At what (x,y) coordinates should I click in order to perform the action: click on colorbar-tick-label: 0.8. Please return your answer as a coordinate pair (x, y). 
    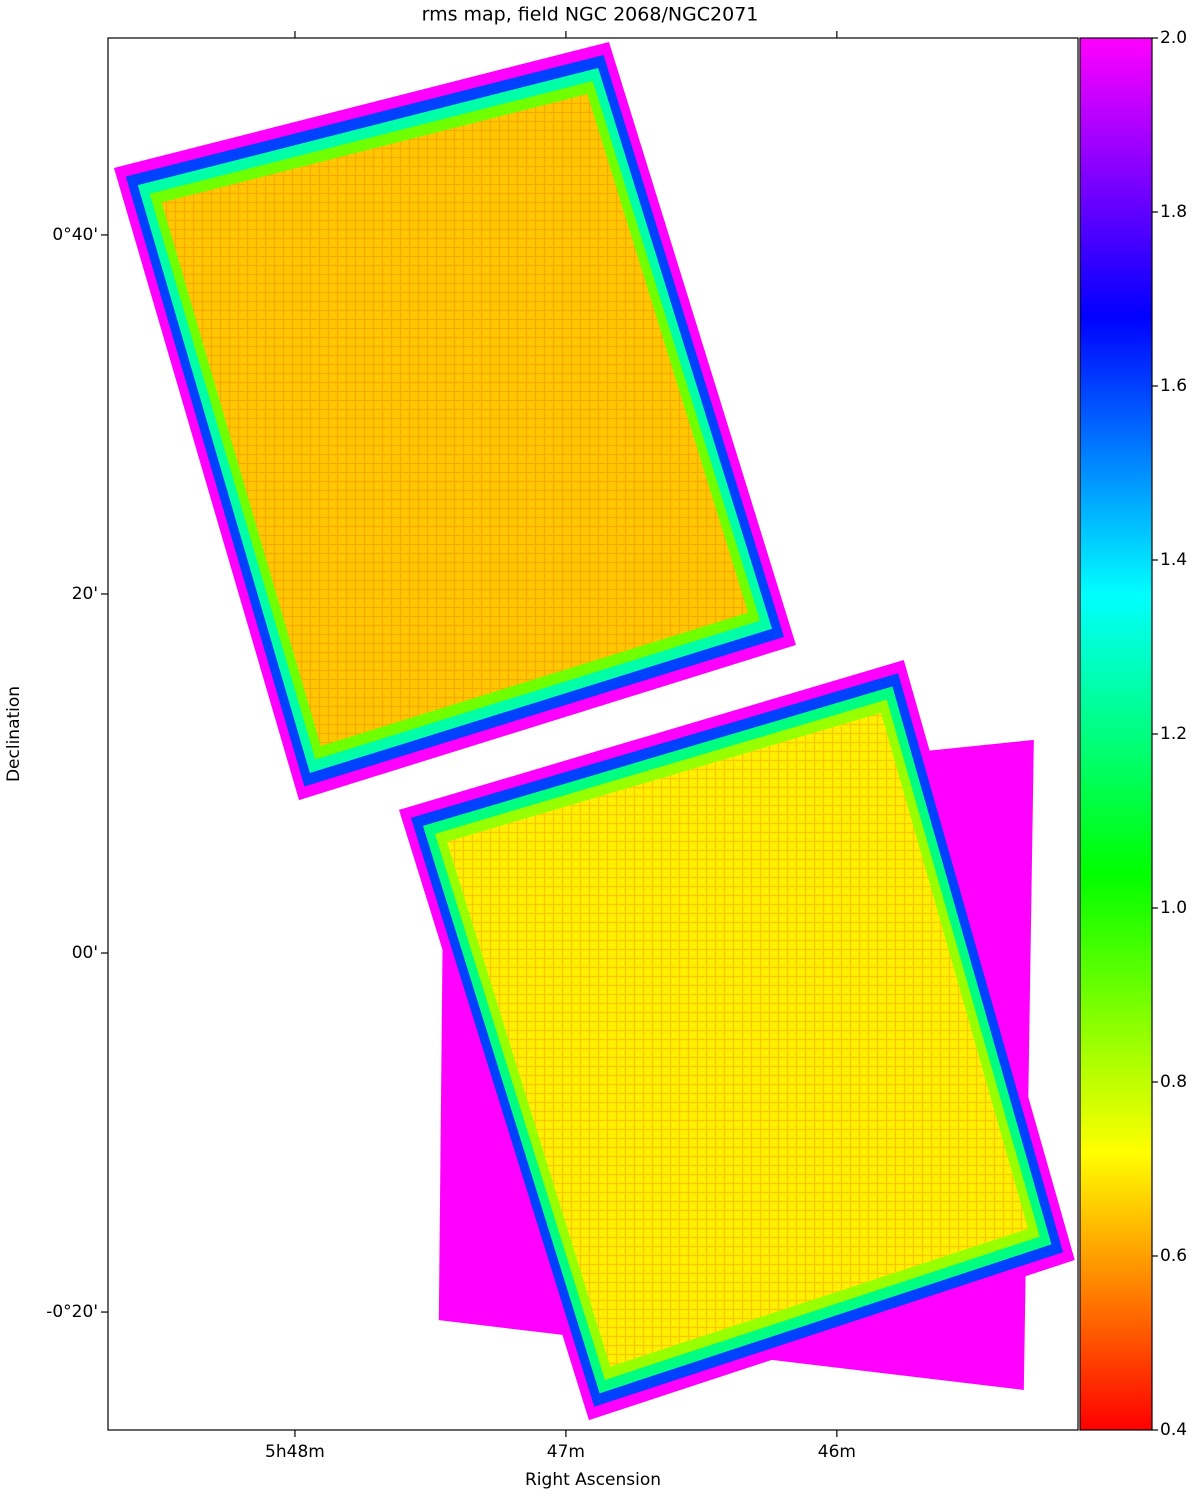
    Looking at the image, I should click on (1173, 1082).